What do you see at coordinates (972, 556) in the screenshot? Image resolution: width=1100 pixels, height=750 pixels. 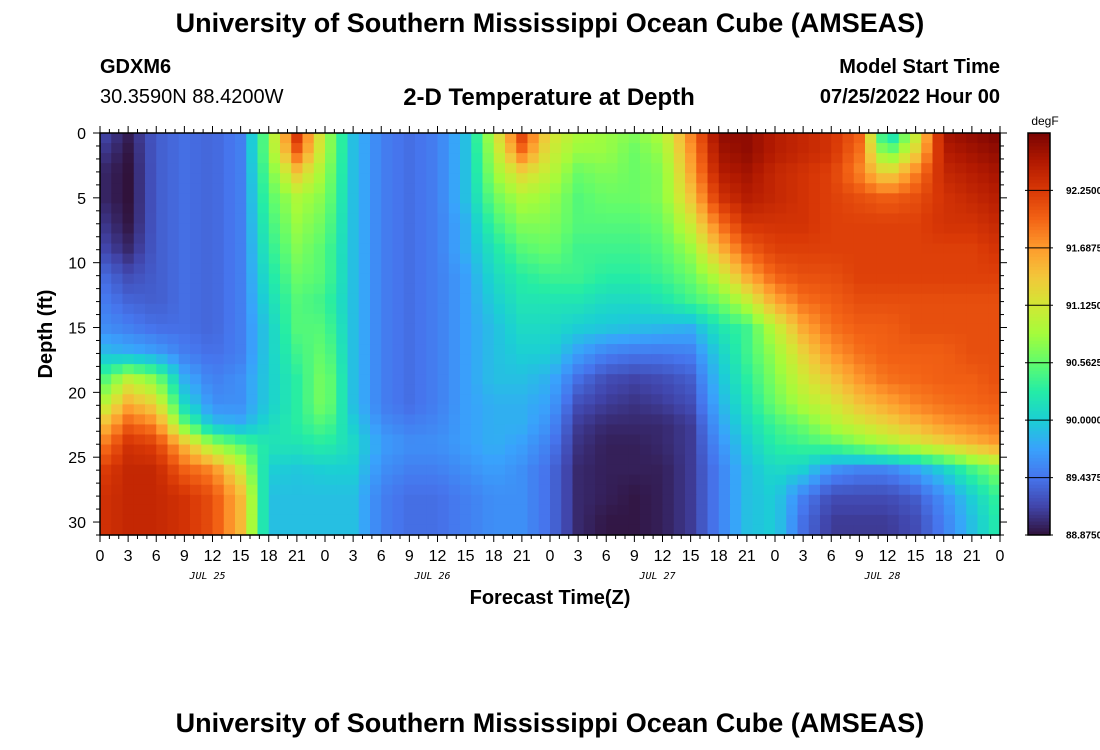 I see `x-tick-label: 21` at bounding box center [972, 556].